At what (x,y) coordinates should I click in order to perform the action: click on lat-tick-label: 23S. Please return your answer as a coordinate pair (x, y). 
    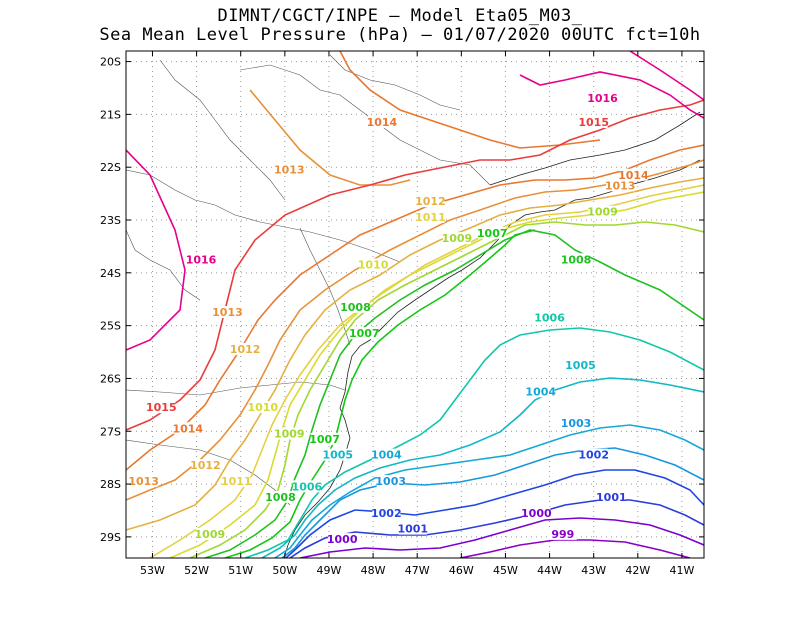
    Looking at the image, I should click on (110, 220).